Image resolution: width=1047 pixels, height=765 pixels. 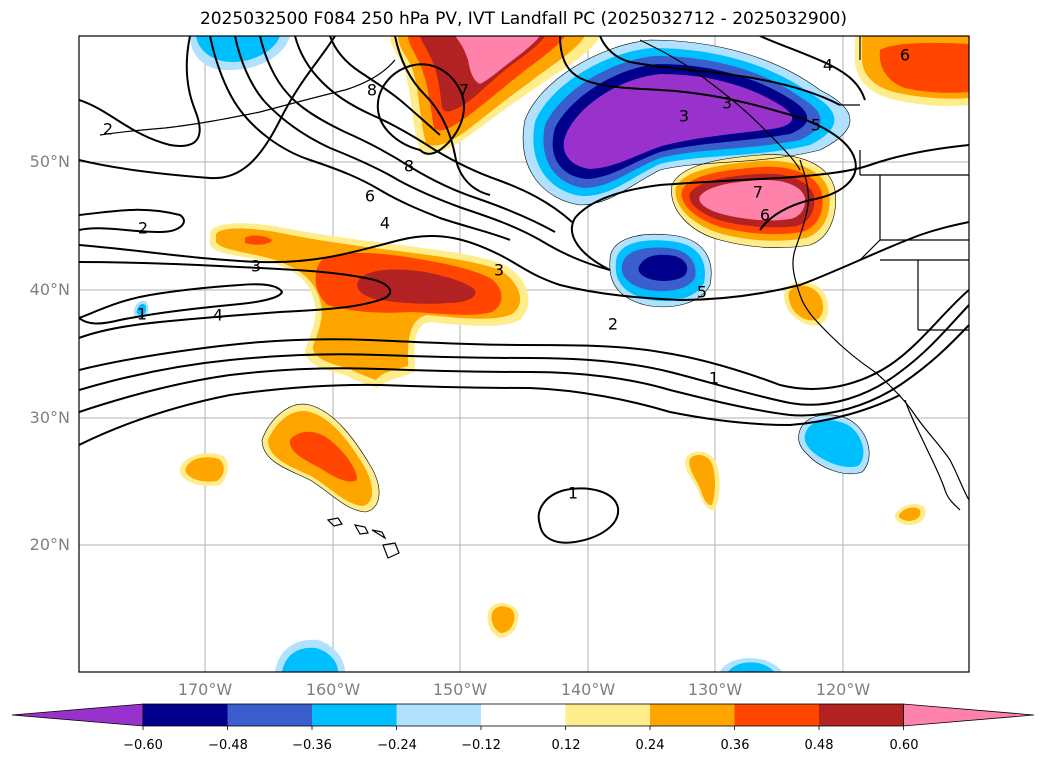 What do you see at coordinates (397, 745) in the screenshot?
I see `colorbar-tick: −0.24` at bounding box center [397, 745].